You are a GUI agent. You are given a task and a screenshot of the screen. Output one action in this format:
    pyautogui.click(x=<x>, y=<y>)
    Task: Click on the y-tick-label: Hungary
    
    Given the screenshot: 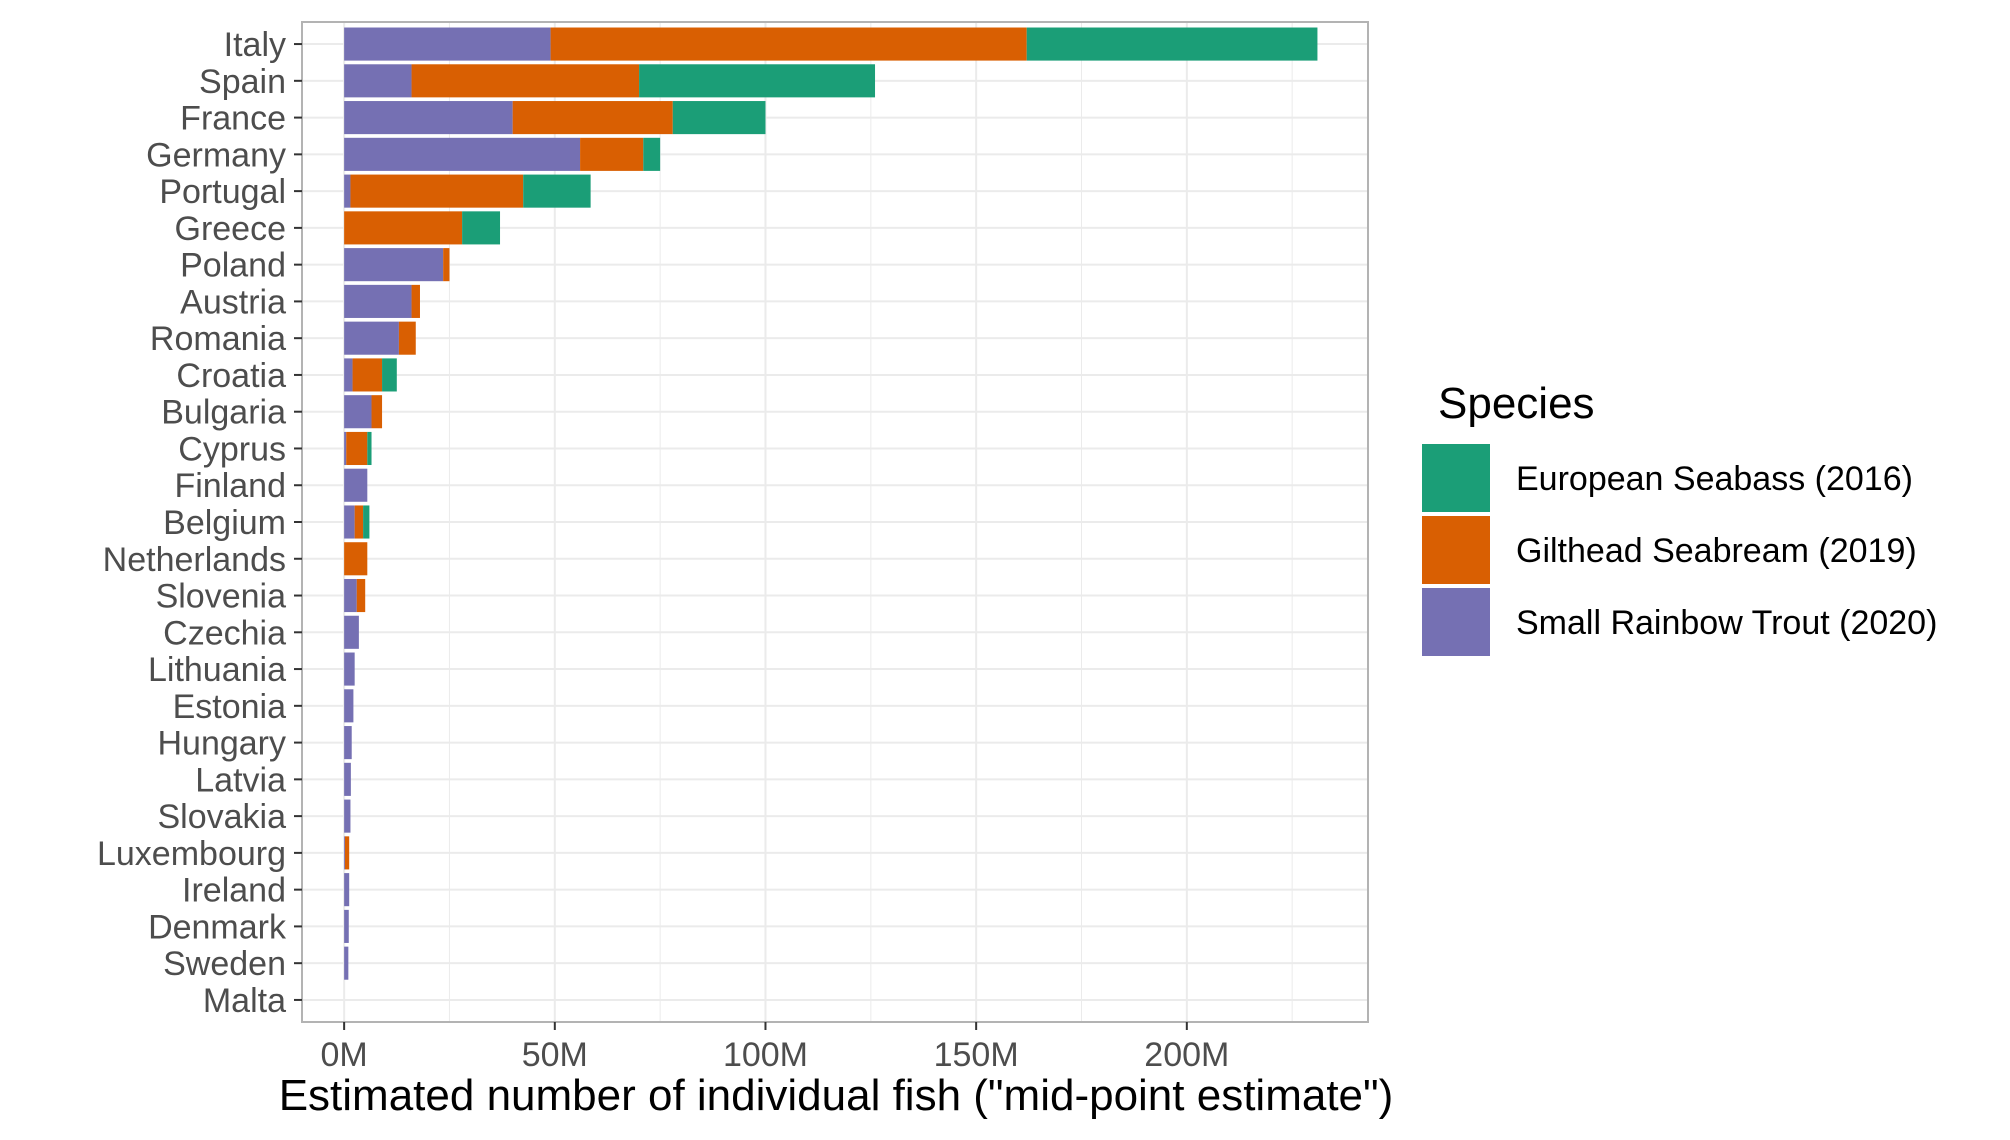 What is the action you would take?
    pyautogui.click(x=221, y=744)
    